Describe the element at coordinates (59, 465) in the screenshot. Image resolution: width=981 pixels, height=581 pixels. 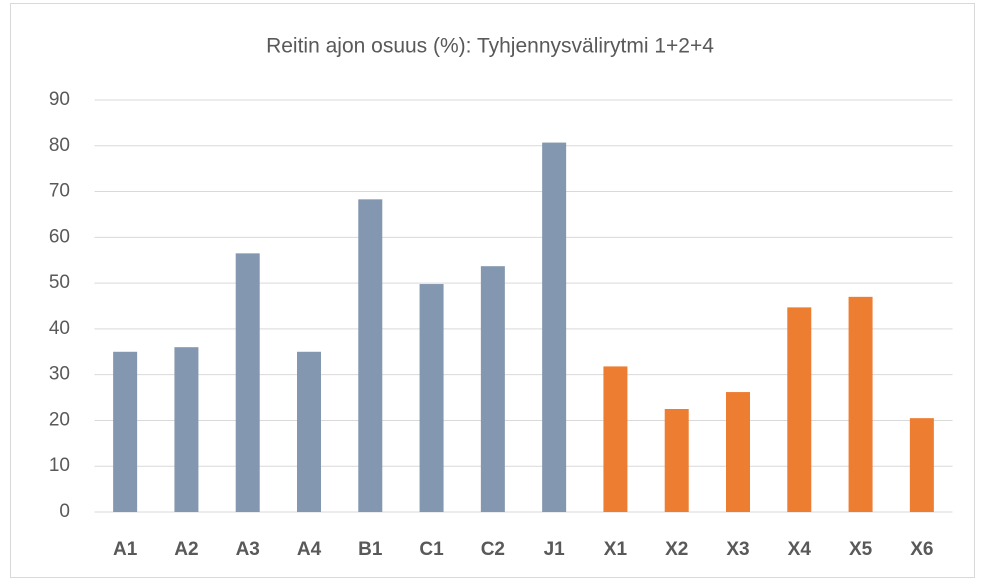
I see `y-tick-label: 10` at that location.